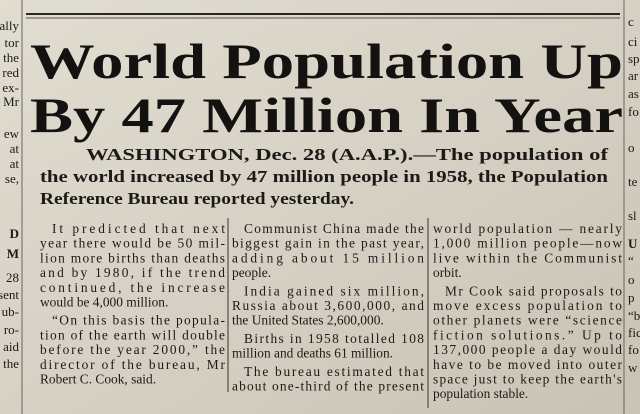 The image size is (640, 414). What do you see at coordinates (527, 228) in the screenshot?
I see `body-line: world population — nearly` at bounding box center [527, 228].